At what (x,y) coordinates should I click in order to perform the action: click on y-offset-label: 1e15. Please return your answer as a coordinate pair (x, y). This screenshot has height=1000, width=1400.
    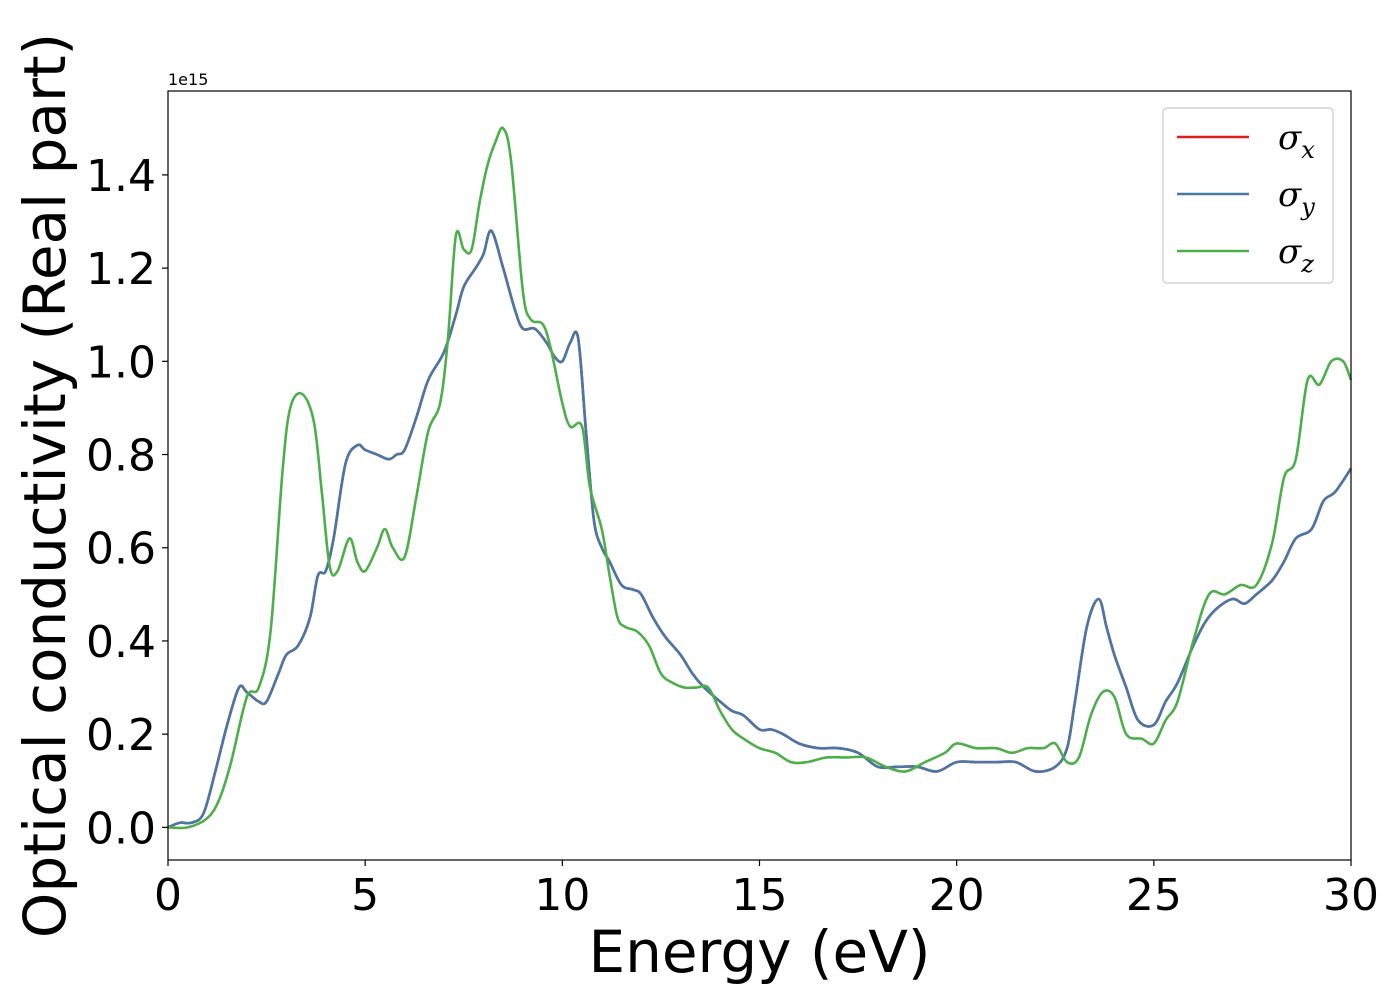
    Looking at the image, I should click on (188, 79).